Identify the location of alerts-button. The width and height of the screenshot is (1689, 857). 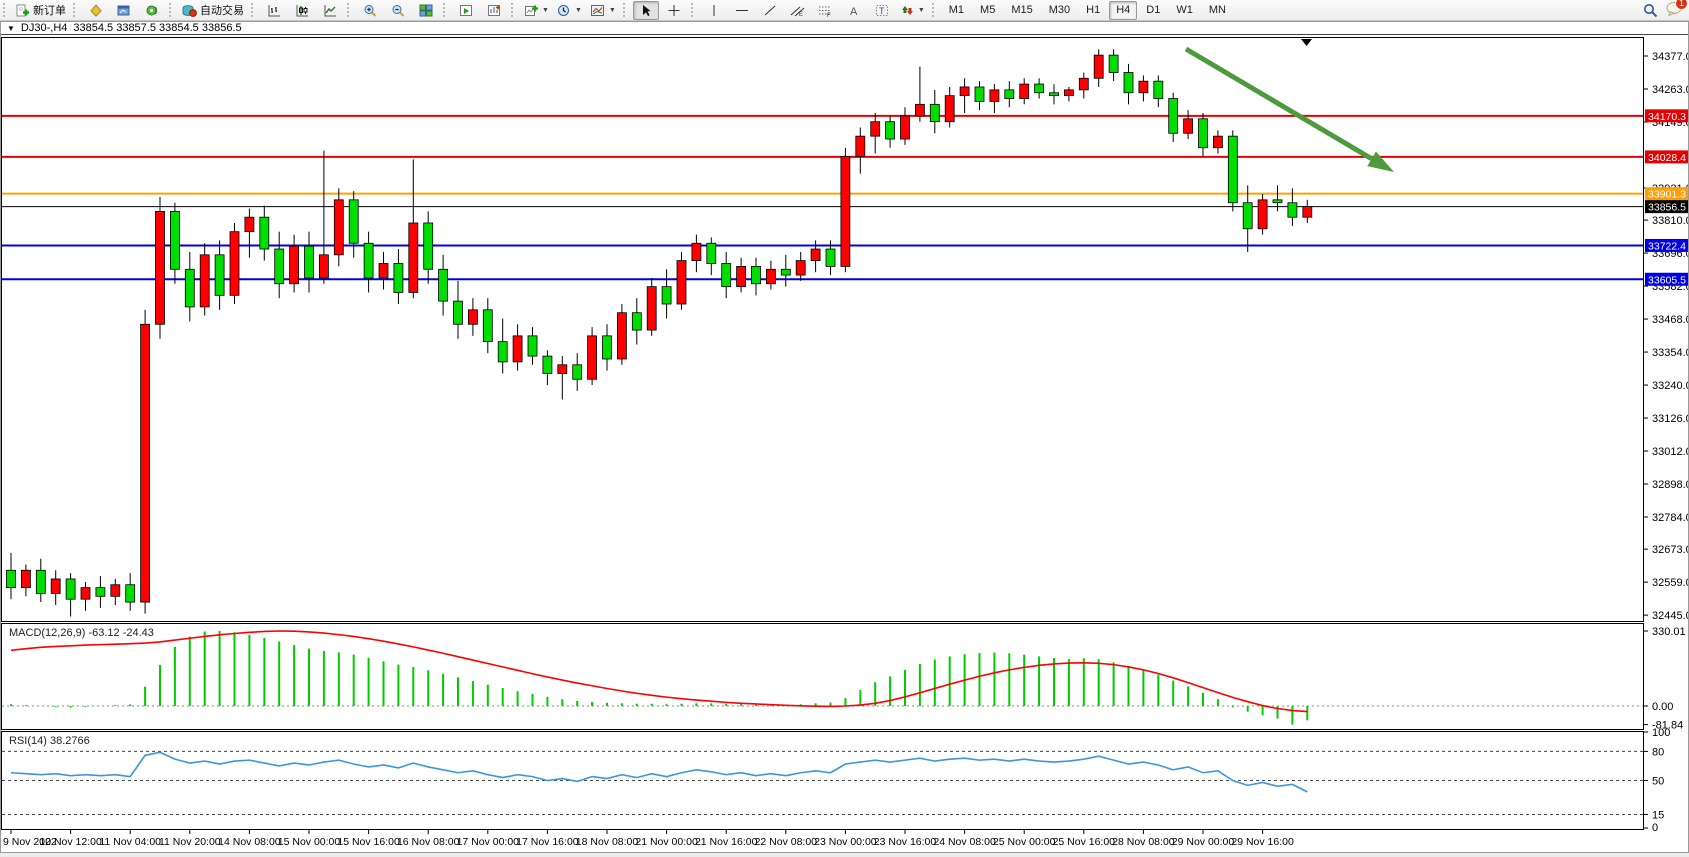
(152, 10).